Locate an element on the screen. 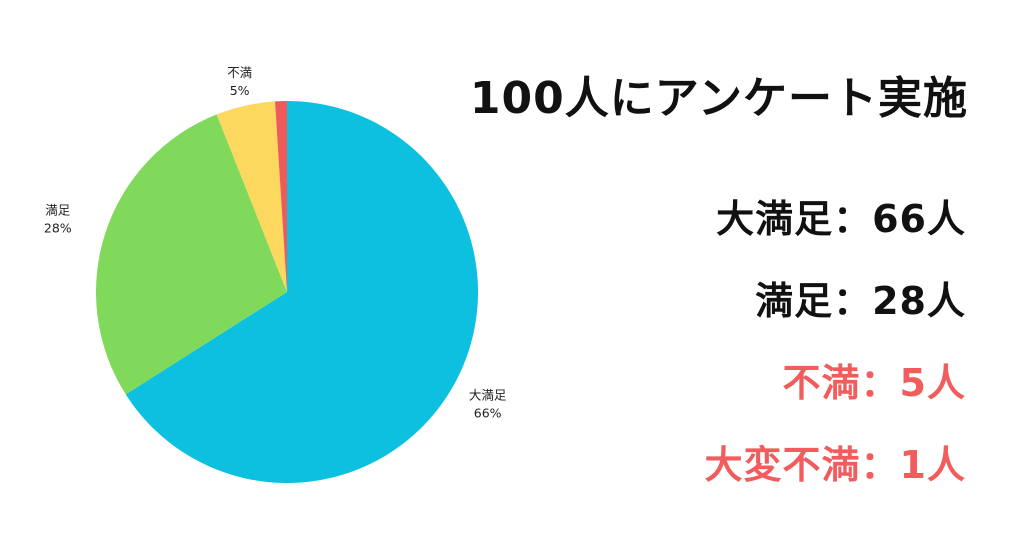  data-label-name-dissatisfied: 不満 is located at coordinates (239, 72).